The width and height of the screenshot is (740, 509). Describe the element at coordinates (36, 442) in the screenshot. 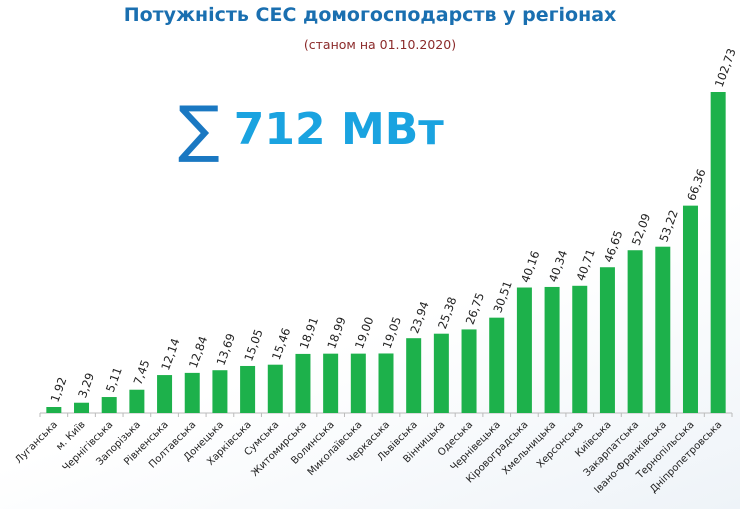

I see `category-label: Луганська` at that location.